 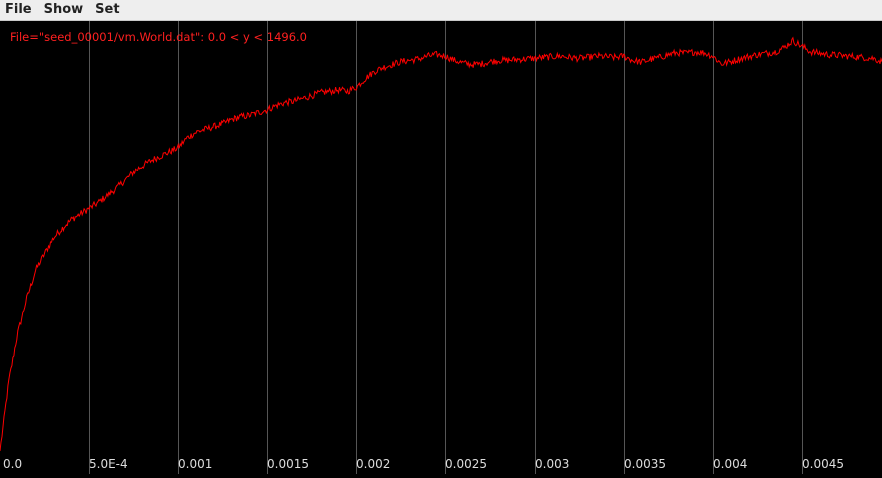 I want to click on x-tick-label: 0.001, so click(x=195, y=464).